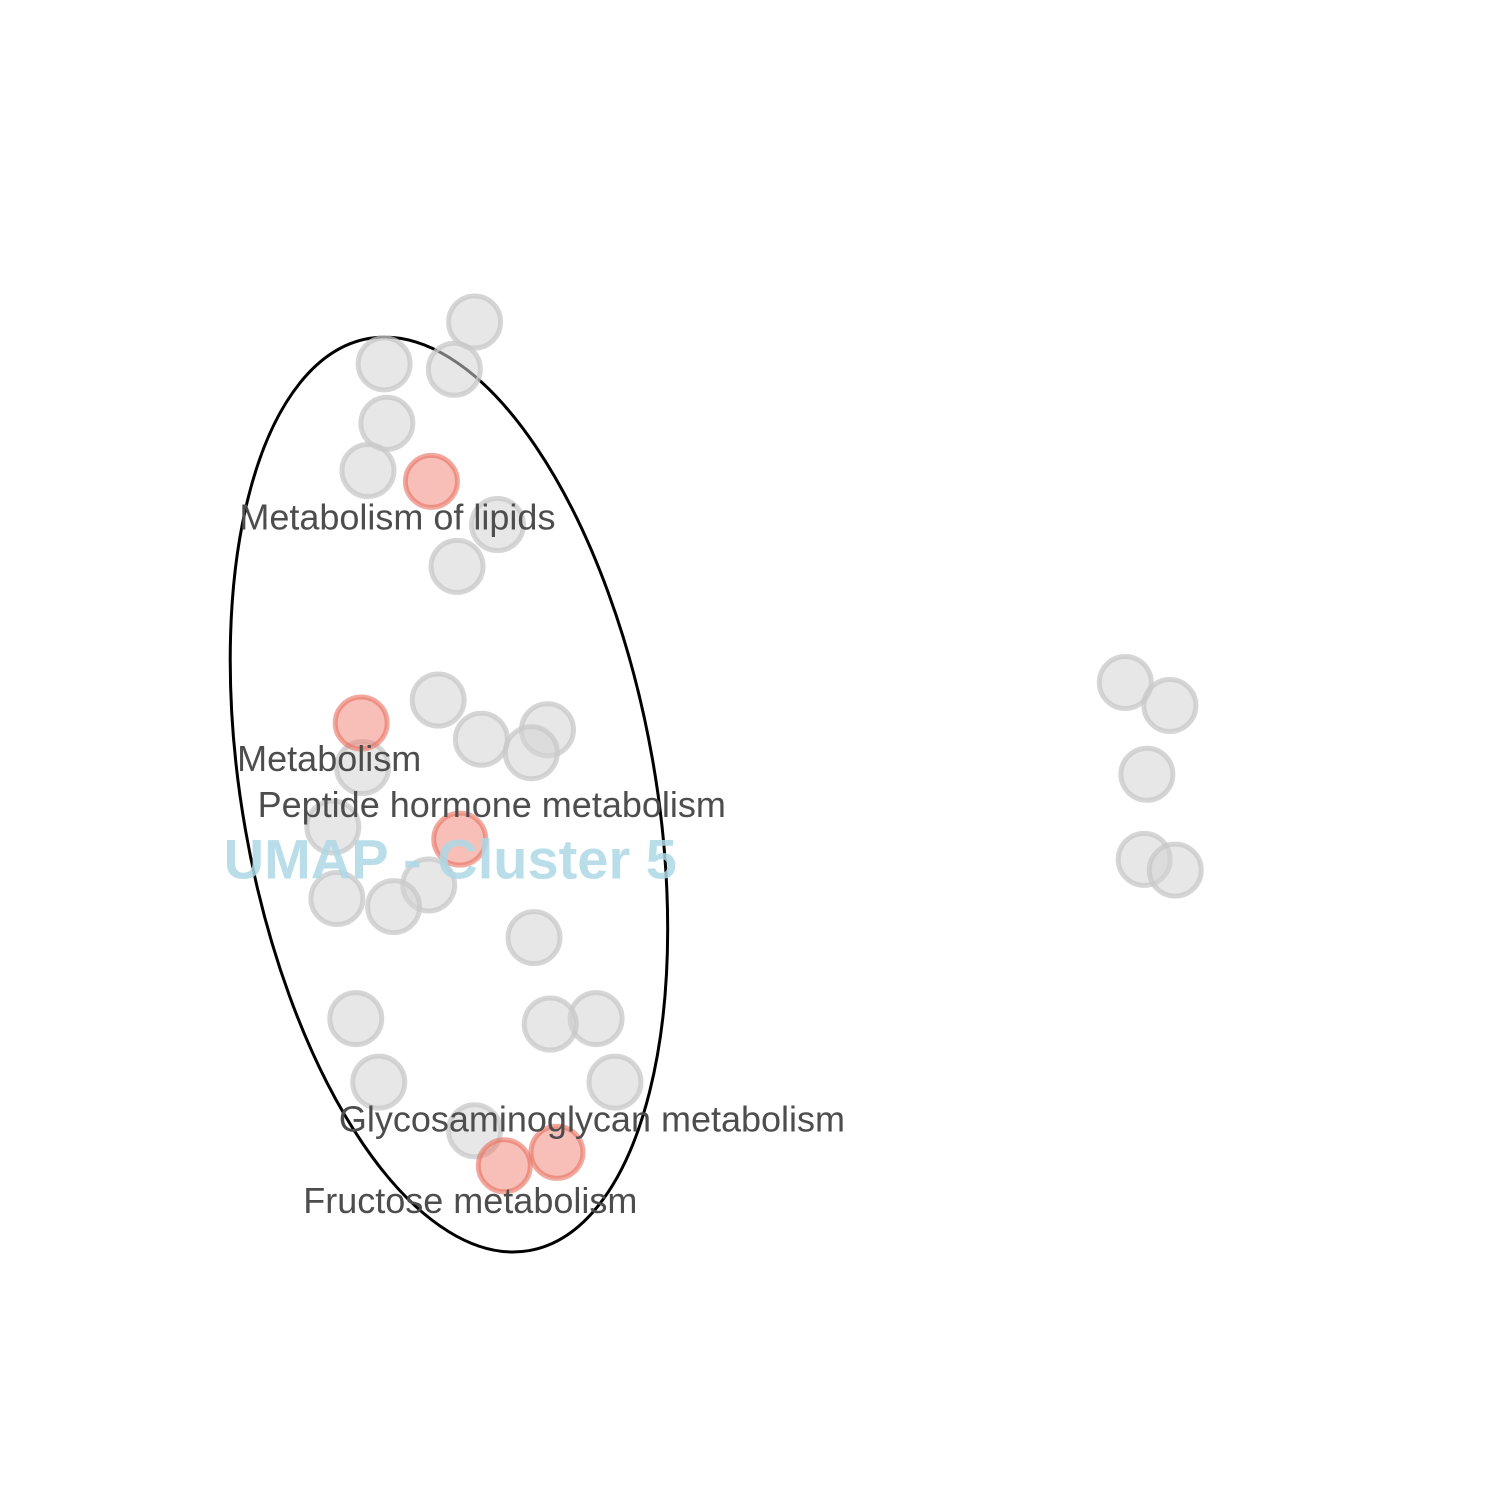  What do you see at coordinates (329, 758) in the screenshot?
I see `point-label: Metabolism` at bounding box center [329, 758].